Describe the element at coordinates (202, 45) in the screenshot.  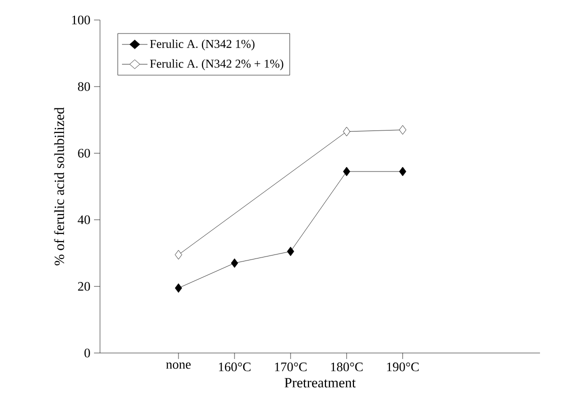
I see `legend-label: Ferulic A. (N342 1%)` at that location.